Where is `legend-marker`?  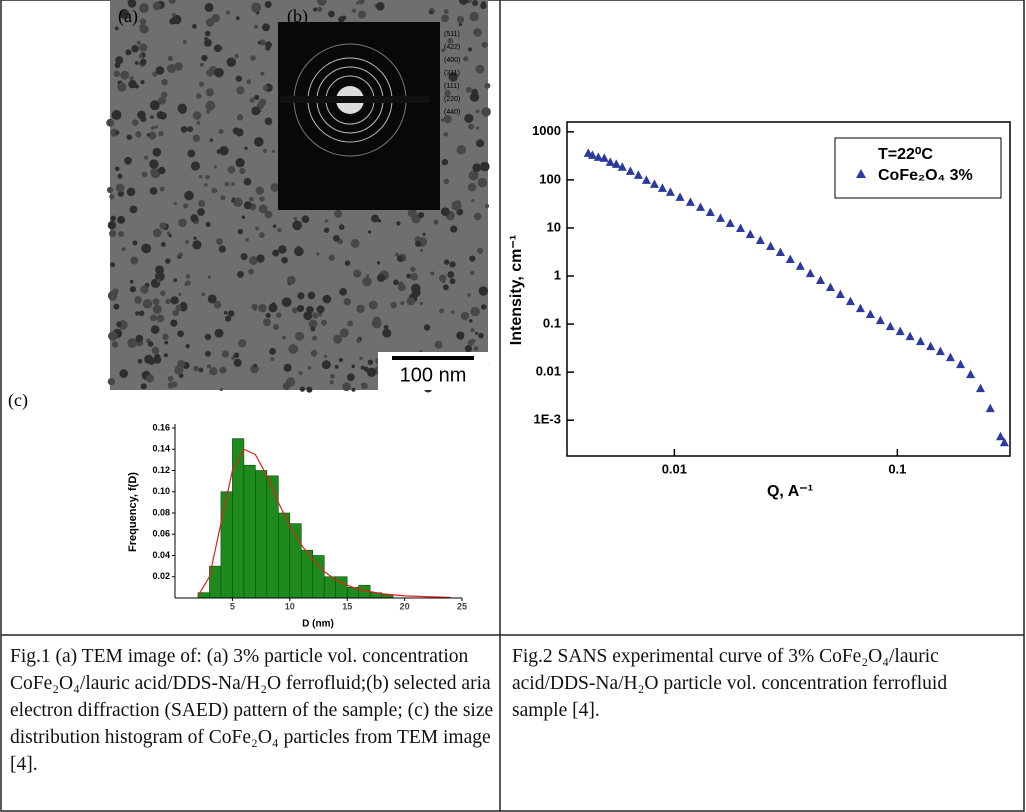 legend-marker is located at coordinates (861, 173).